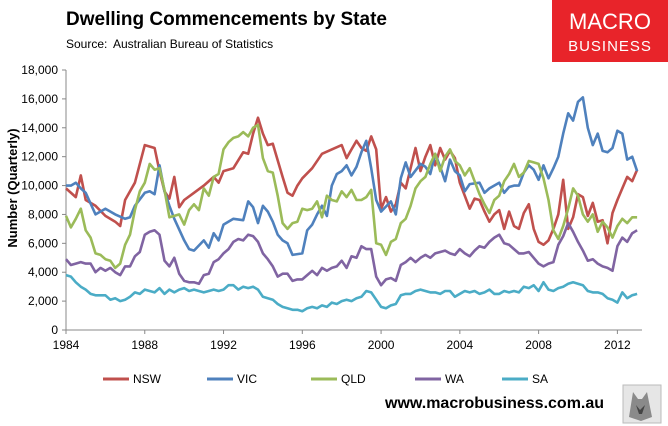  Describe the element at coordinates (43, 243) in the screenshot. I see `y-tick-label: 6,000` at that location.